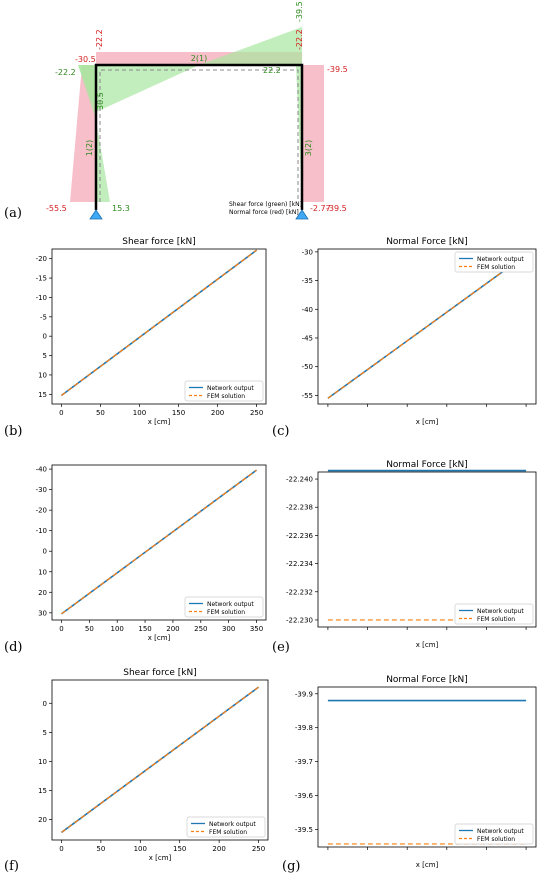  What do you see at coordinates (256, 629) in the screenshot?
I see `chart-d-xtick-label: 350` at bounding box center [256, 629].